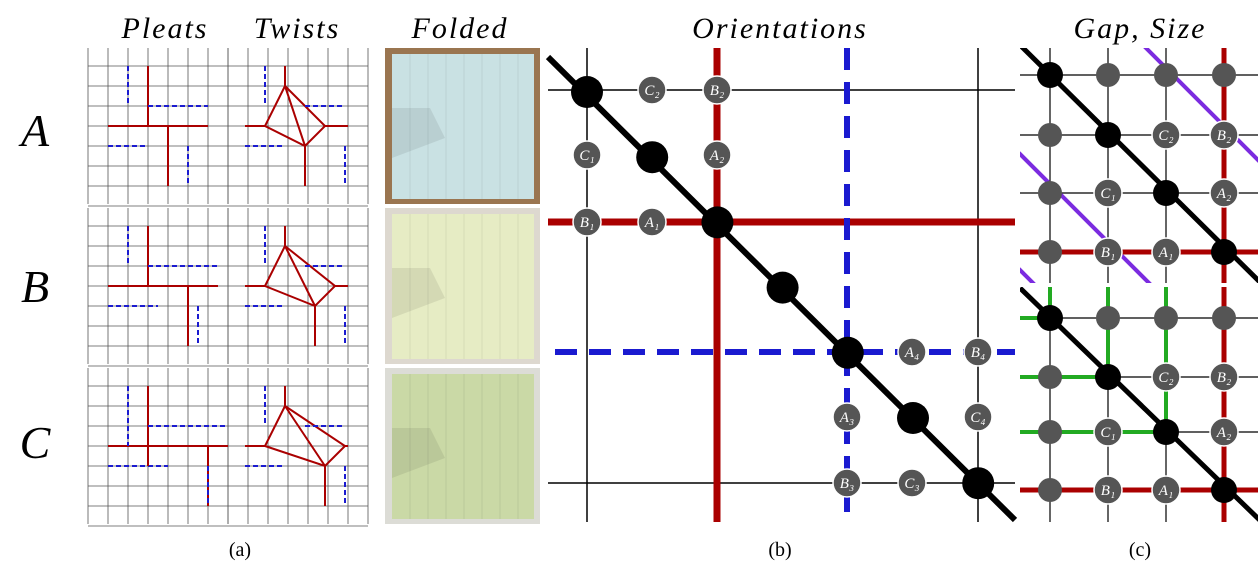 This screenshot has width=1258, height=567. Describe the element at coordinates (297, 28) in the screenshot. I see `column-title: Twists` at that location.